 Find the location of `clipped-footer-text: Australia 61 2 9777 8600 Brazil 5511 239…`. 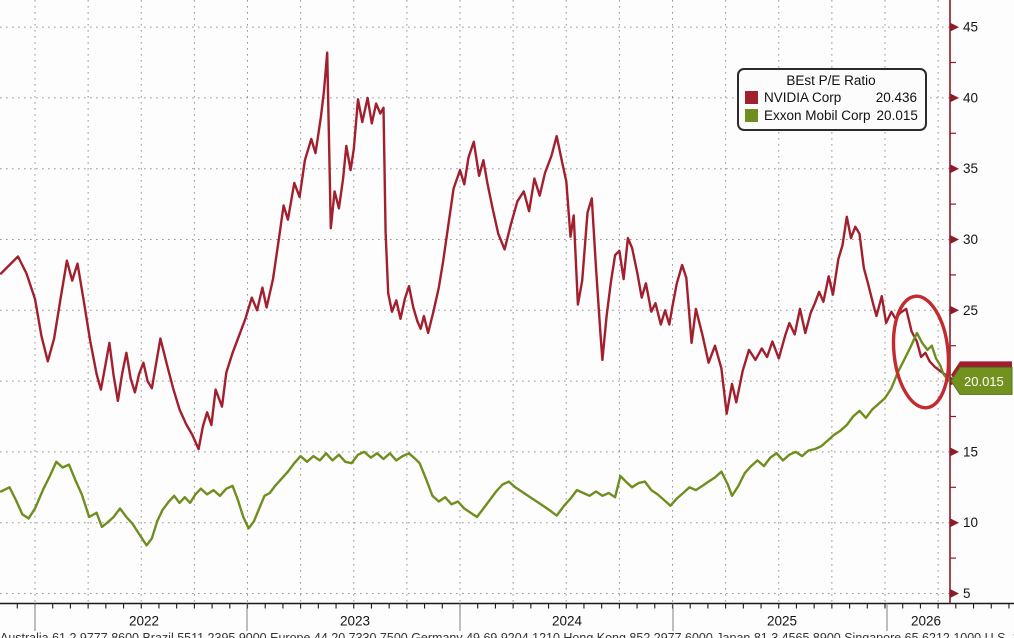

clipped-footer-text: Australia 61 2 9777 8600 Brazil 5511 239… is located at coordinates (507, 634).